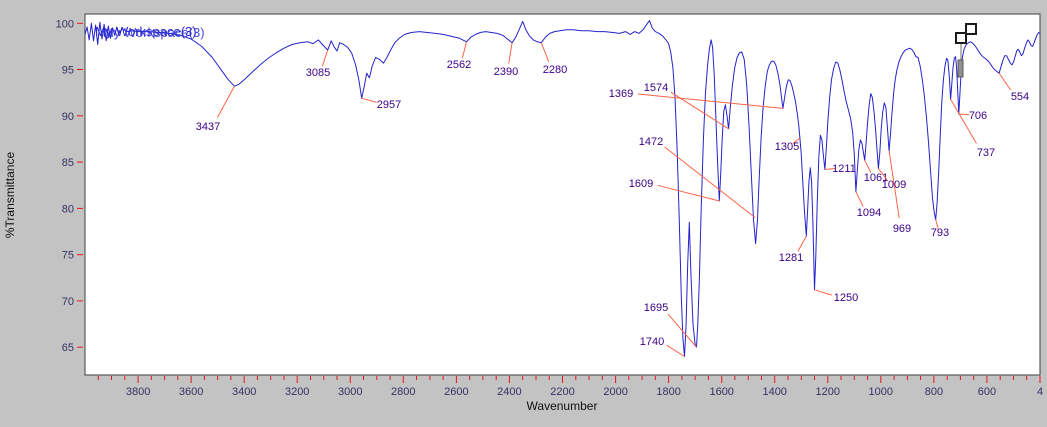 The height and width of the screenshot is (427, 1047). I want to click on peak-label: 1305, so click(787, 147).